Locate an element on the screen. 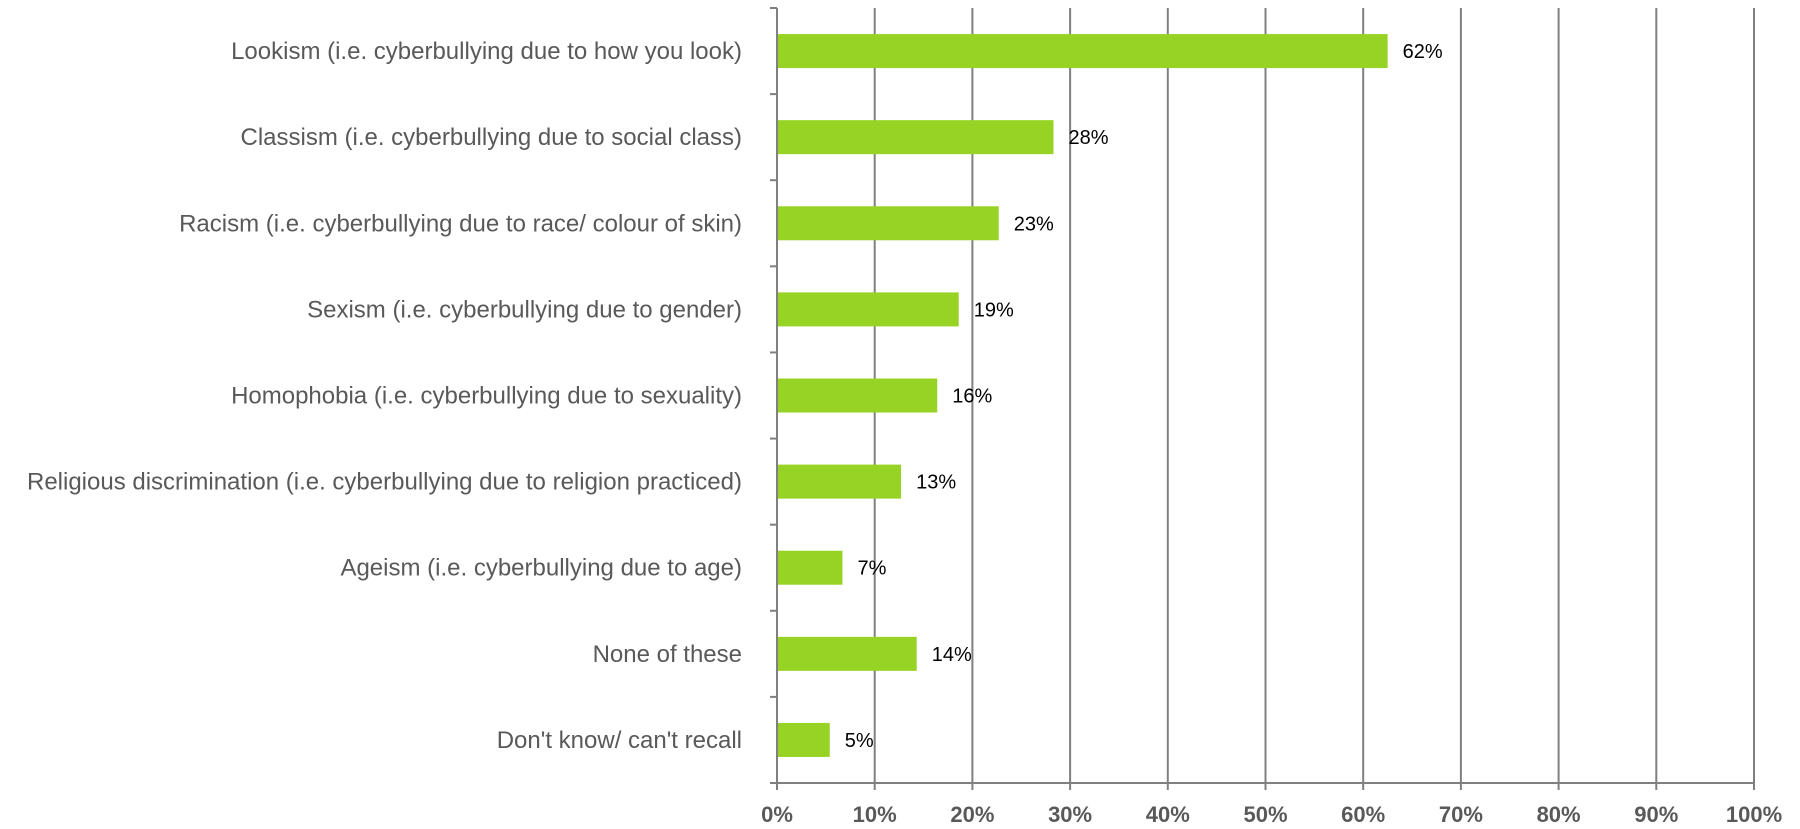 The height and width of the screenshot is (829, 1800). x-tick-labels: 0% 10% 20% 30% 40% 50% 60% 70% 80% 90% 100% is located at coordinates (1271, 814).